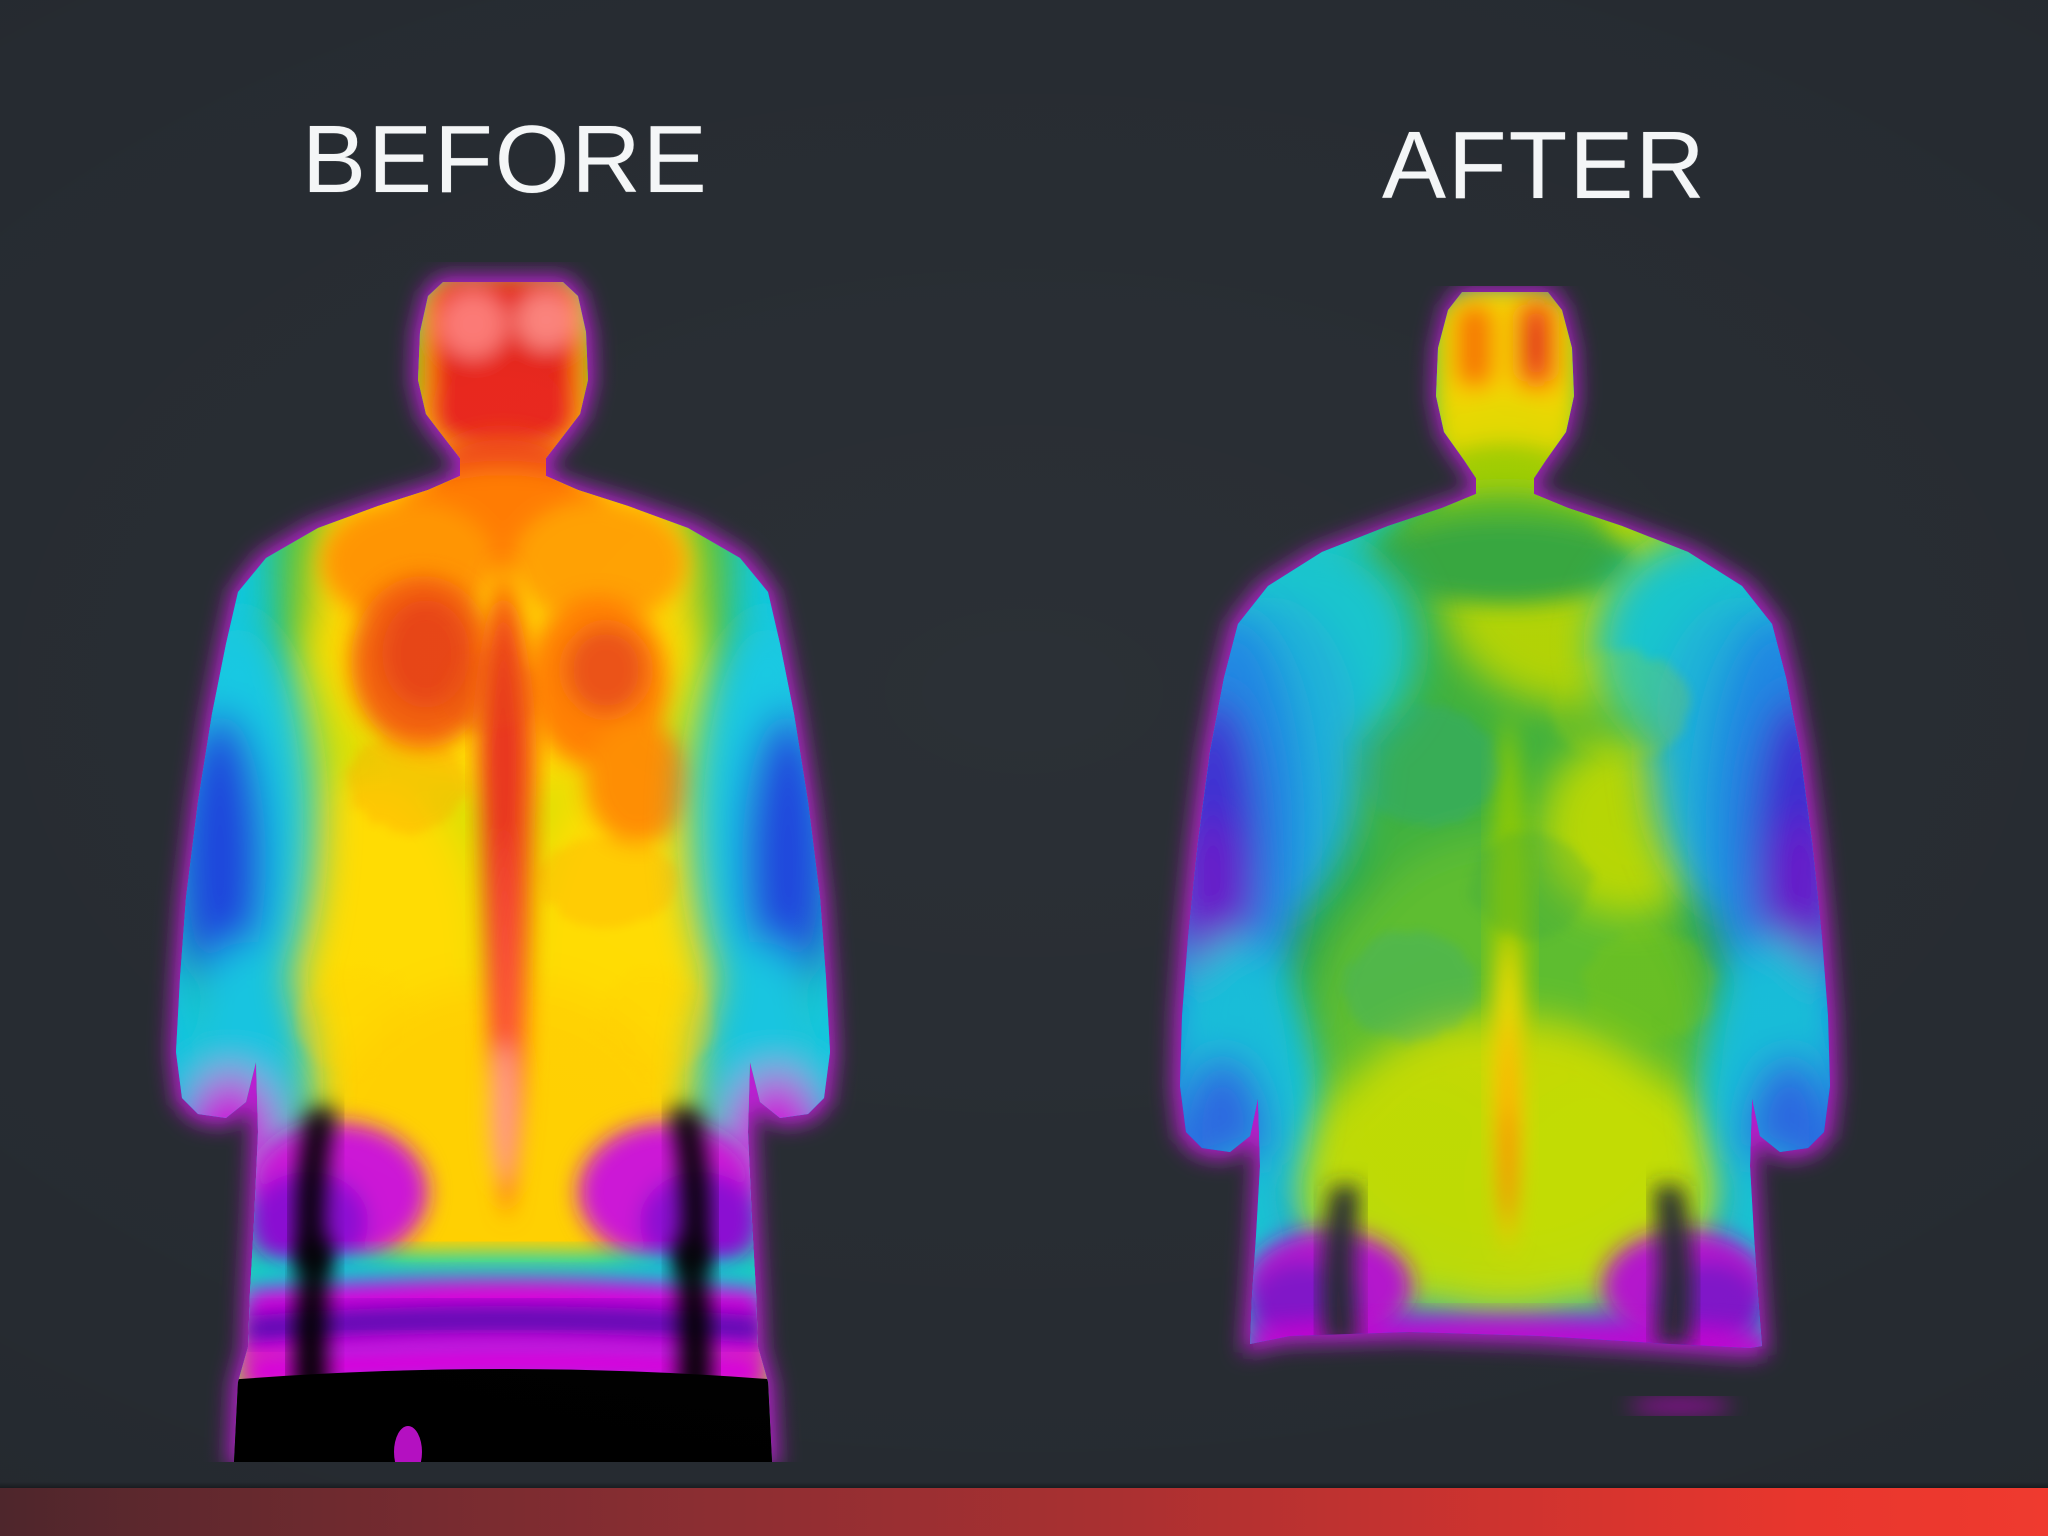  I want to click on before-label: BEFORE, so click(505, 159).